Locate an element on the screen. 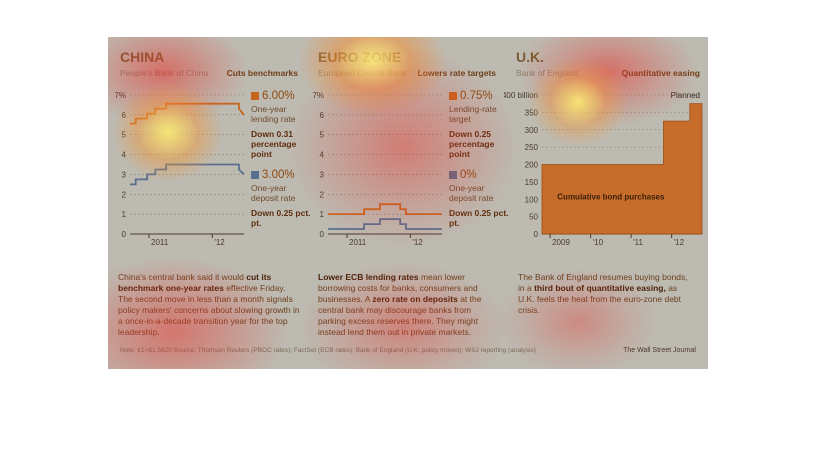 The image size is (816, 464). euro-lending-label: Lending-rate target is located at coordinates (473, 114).